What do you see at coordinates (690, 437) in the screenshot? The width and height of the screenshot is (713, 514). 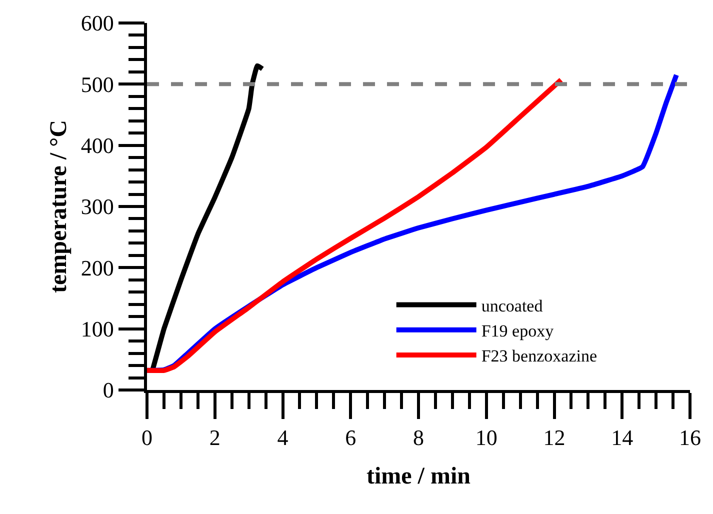 I see `x-tick-label: 16` at bounding box center [690, 437].